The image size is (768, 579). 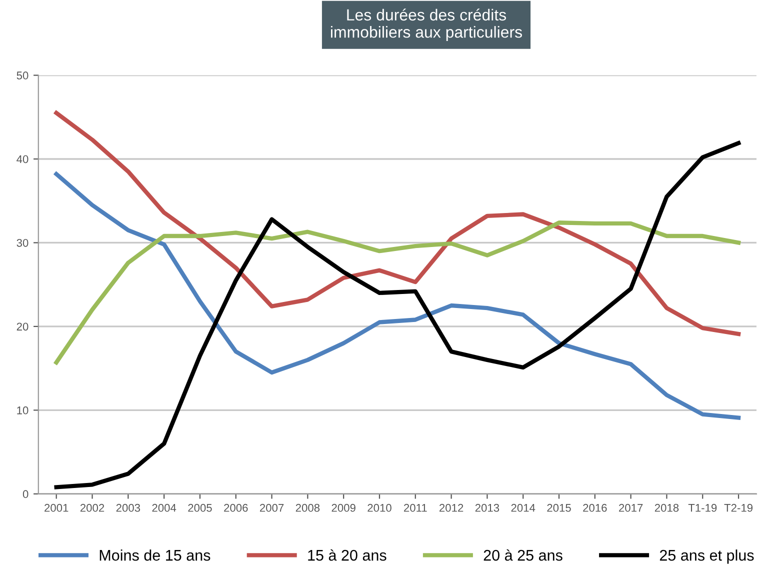 What do you see at coordinates (347, 555) in the screenshot?
I see `legend-label: 15 à 20 ans` at bounding box center [347, 555].